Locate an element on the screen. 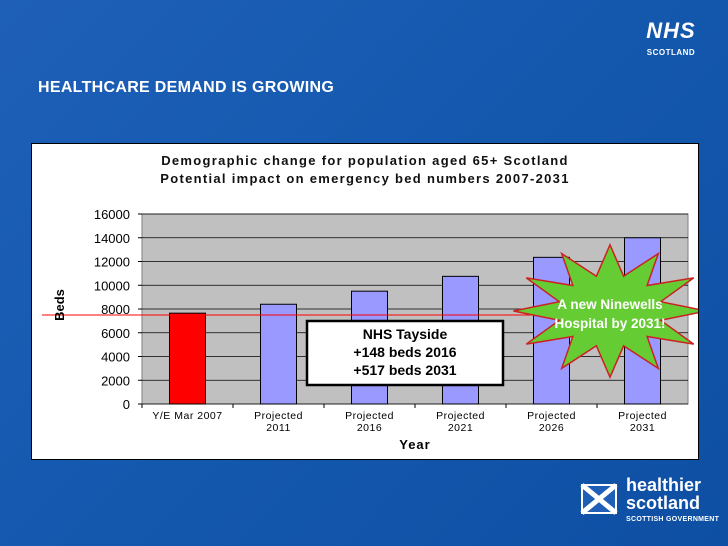 This screenshot has width=728, height=546. tayside-annotation-text: +148 beds 2016 is located at coordinates (404, 352).